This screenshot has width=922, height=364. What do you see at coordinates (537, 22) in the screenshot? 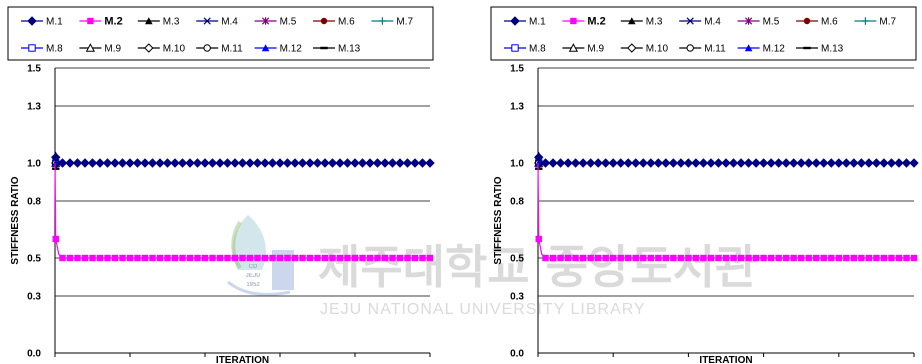
I see `legend-label: M.1` at bounding box center [537, 22].